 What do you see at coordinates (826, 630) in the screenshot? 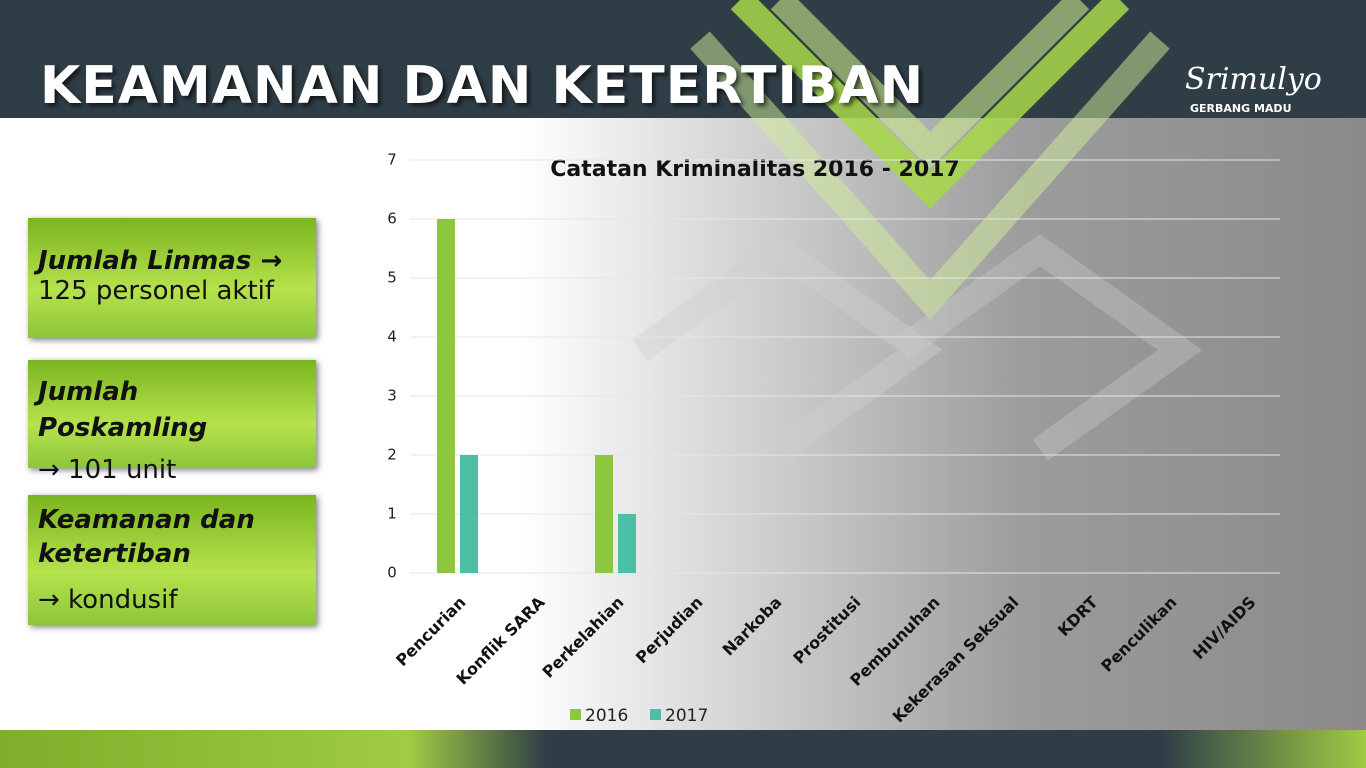
I see `x-tick-label: Prostitusi` at bounding box center [826, 630].